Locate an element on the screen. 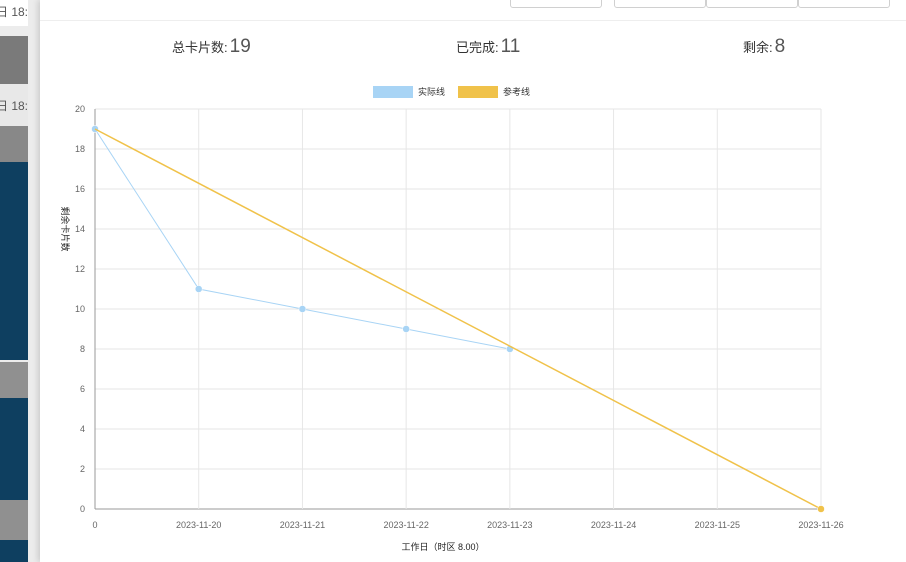 The width and height of the screenshot is (906, 562). stat-total-value: 19 is located at coordinates (240, 46).